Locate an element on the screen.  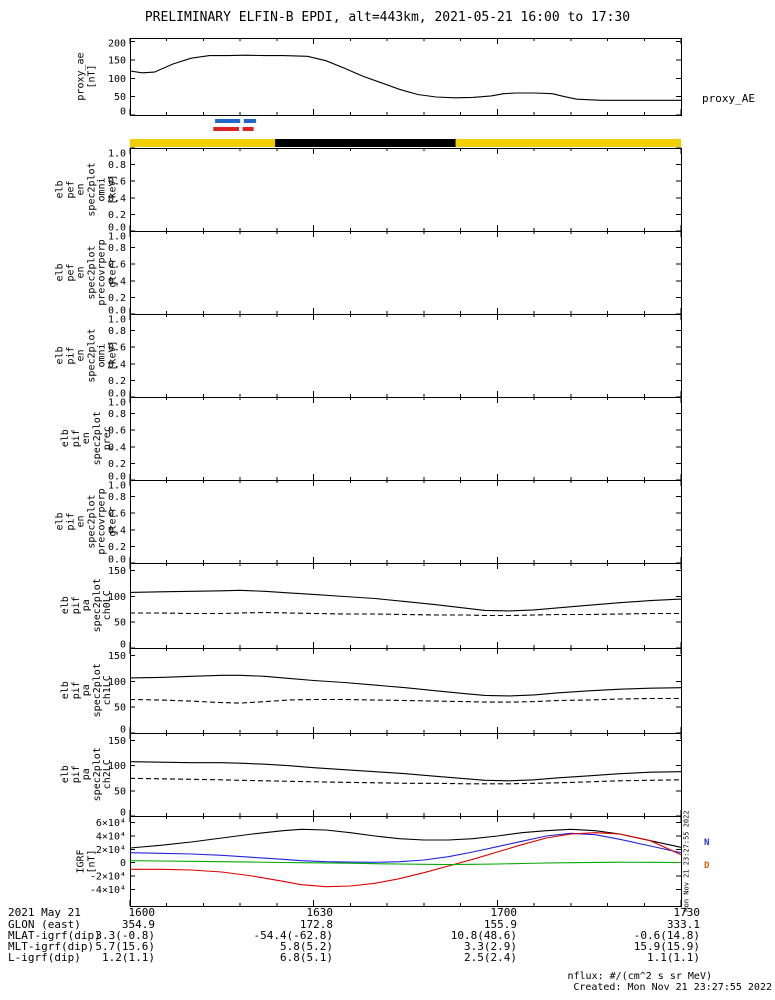
panel-proxy_ae: 0 50 100 150 200 is located at coordinates (395, 78).